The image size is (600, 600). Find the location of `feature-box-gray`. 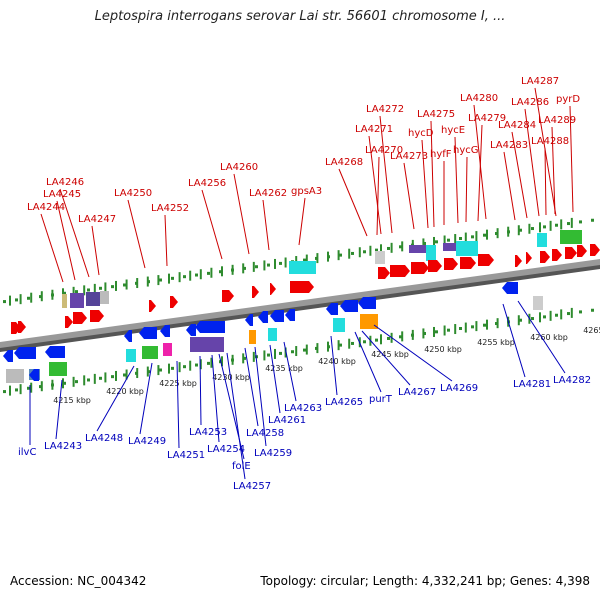

feature-box-gray is located at coordinates (104, 297).